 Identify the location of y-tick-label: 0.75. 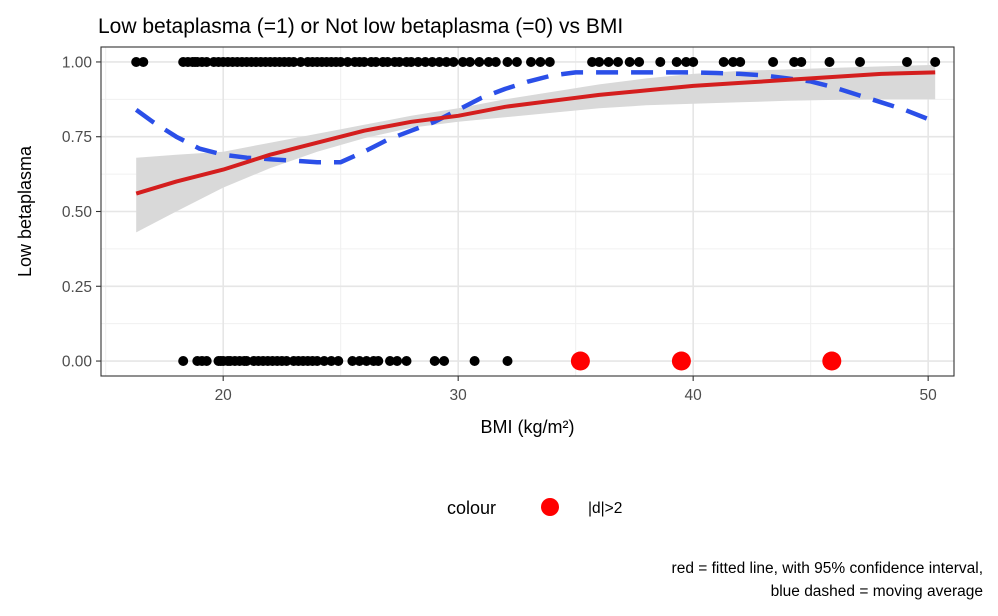
(77, 137).